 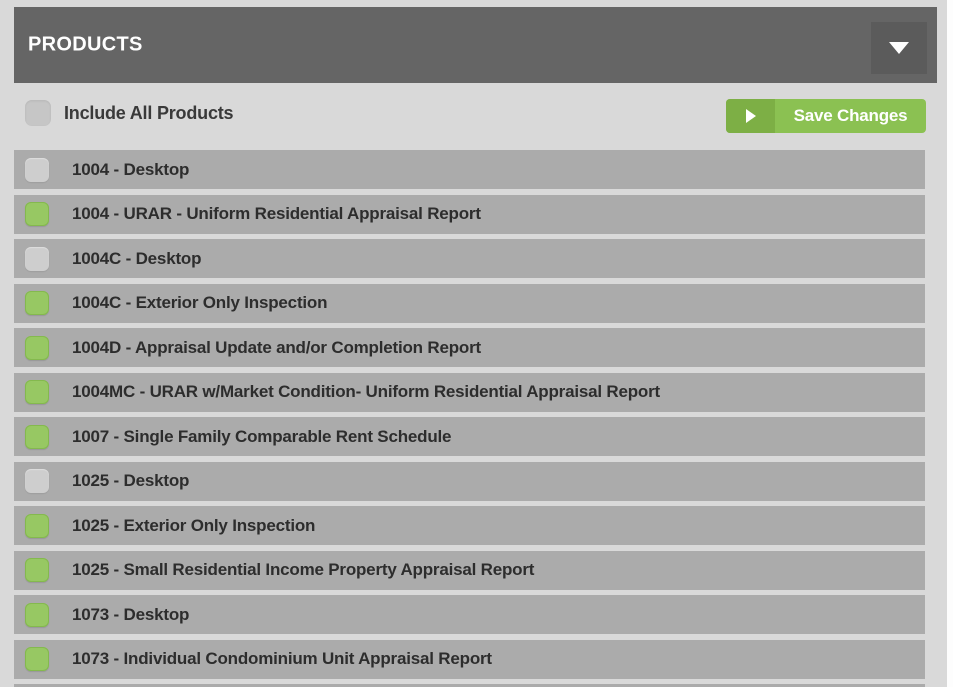 What do you see at coordinates (85, 44) in the screenshot?
I see `panel-title: PRODUCTS` at bounding box center [85, 44].